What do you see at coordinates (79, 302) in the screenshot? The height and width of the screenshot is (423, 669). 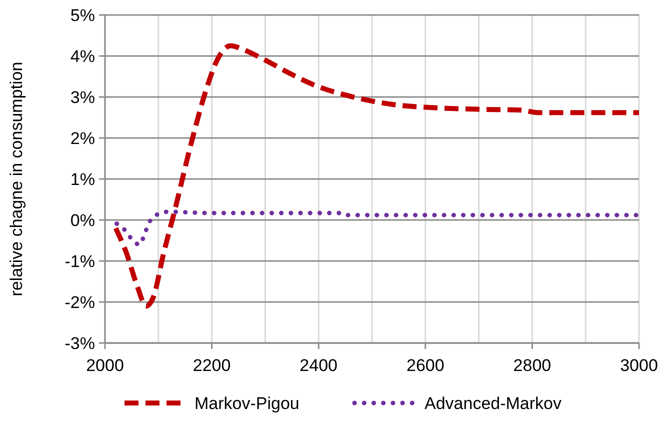 I see `y-tick-label: -2%` at bounding box center [79, 302].